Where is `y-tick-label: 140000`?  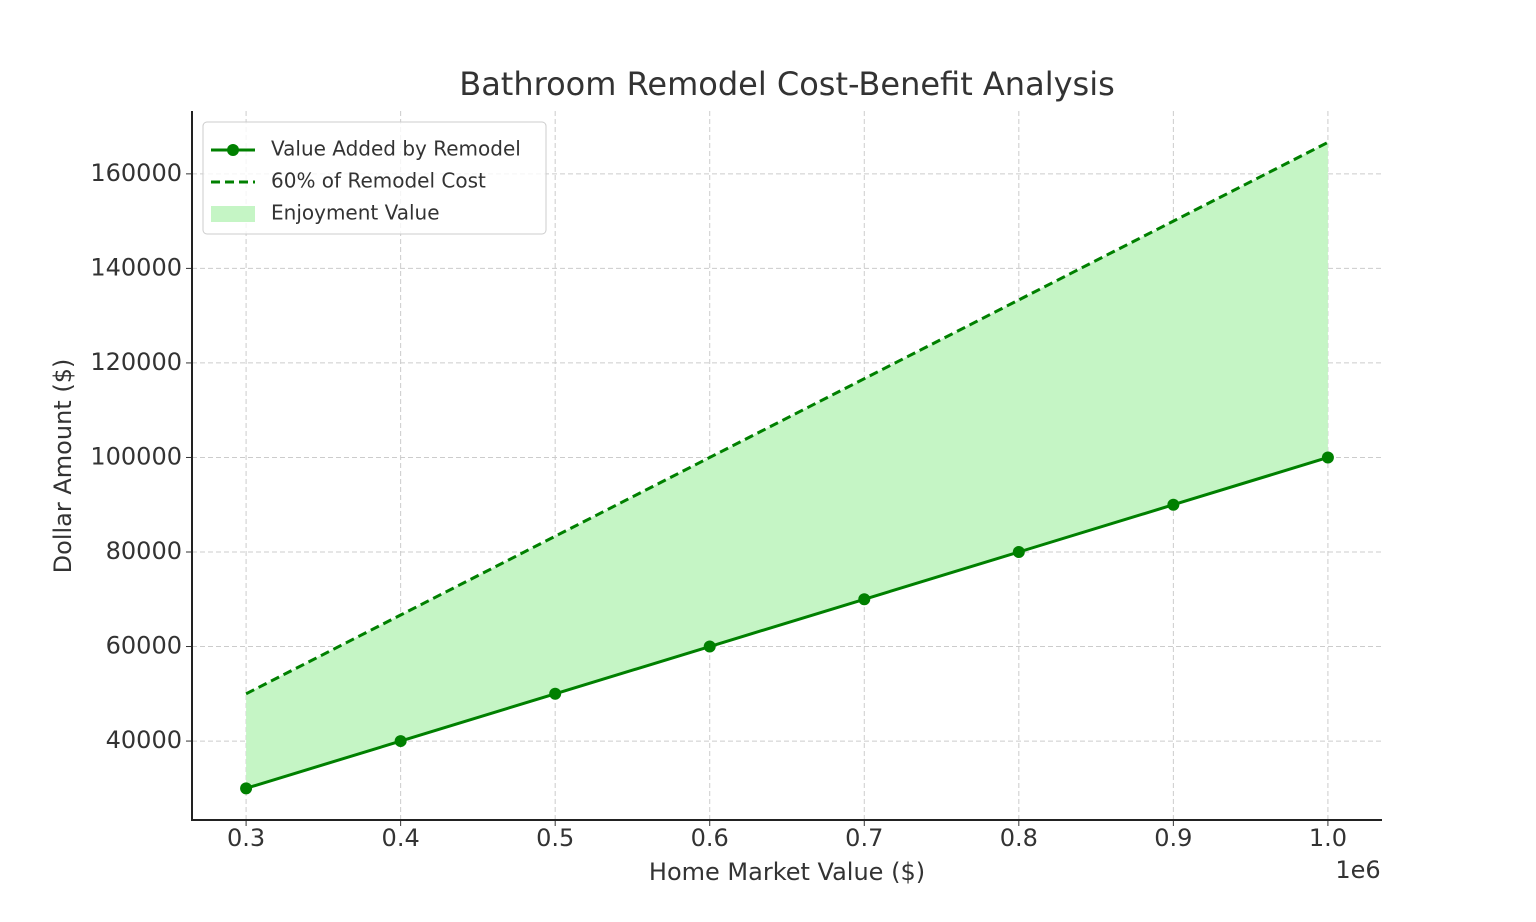 y-tick-label: 140000 is located at coordinates (136, 267).